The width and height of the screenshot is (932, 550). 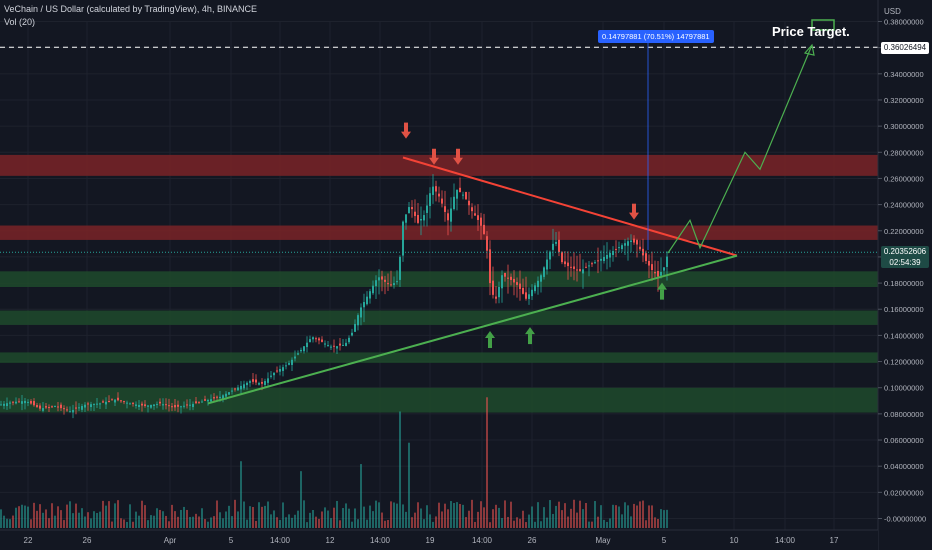 What do you see at coordinates (170, 540) in the screenshot?
I see `x-tick-label: Apr` at bounding box center [170, 540].